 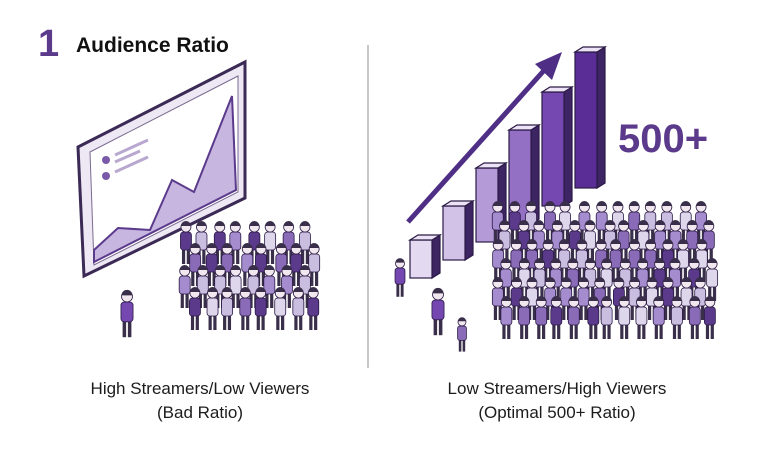 What do you see at coordinates (200, 388) in the screenshot?
I see `caption: High Streamers/Low Viewers` at bounding box center [200, 388].